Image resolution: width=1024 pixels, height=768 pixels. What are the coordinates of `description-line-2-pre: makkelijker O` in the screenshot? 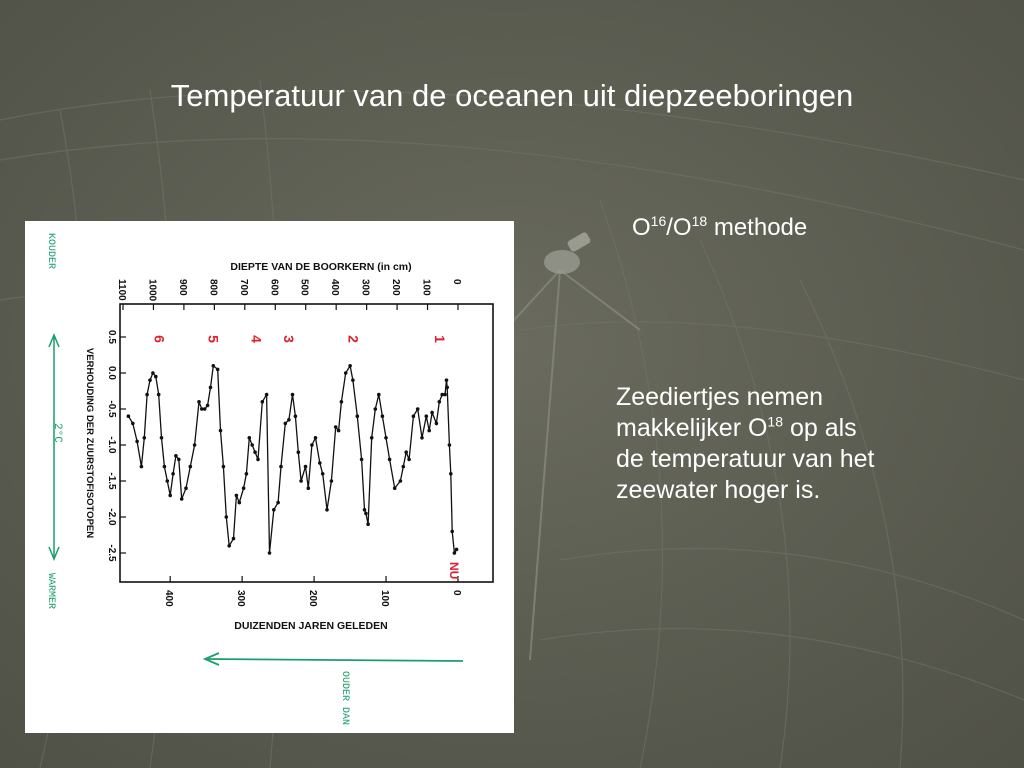 It's located at (692, 428).